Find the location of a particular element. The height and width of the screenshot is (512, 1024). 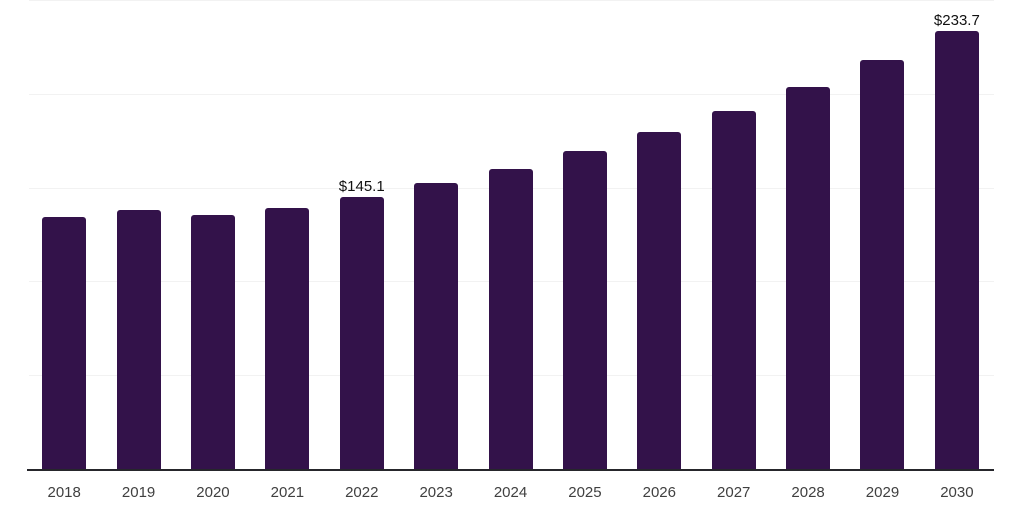

bar-2020 is located at coordinates (212, 342).